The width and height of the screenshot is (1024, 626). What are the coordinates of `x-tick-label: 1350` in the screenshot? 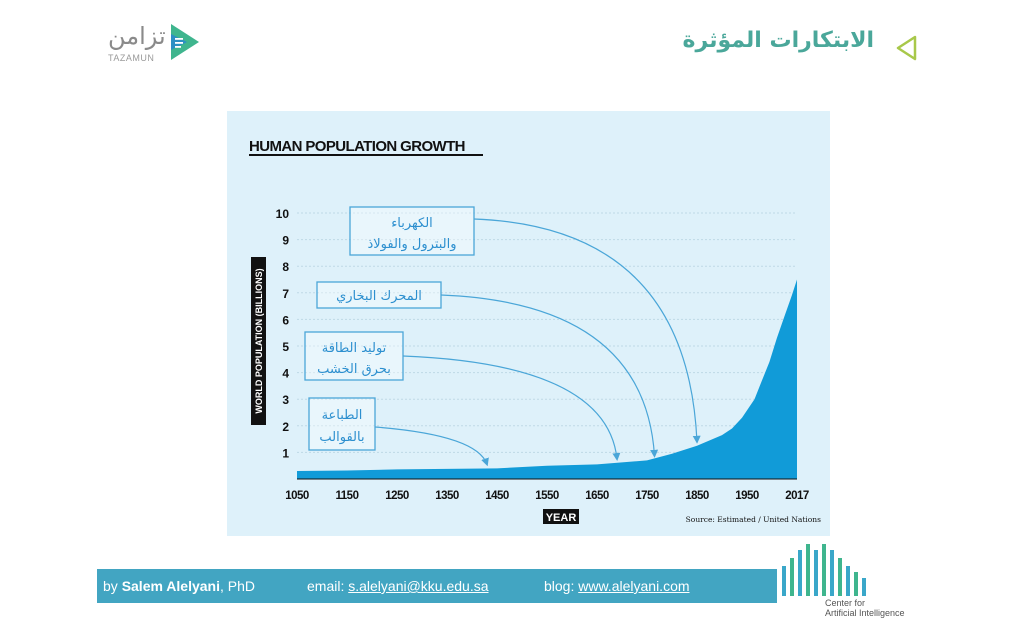 It's located at (447, 496).